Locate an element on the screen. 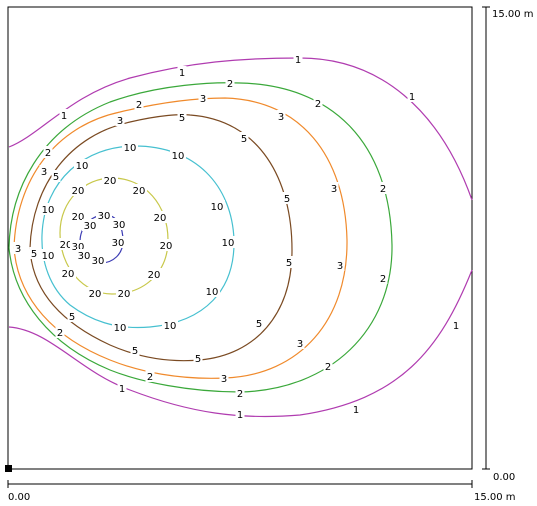 This screenshot has height=506, width=537. y-axis-min-label: 0.00 is located at coordinates (504, 477).